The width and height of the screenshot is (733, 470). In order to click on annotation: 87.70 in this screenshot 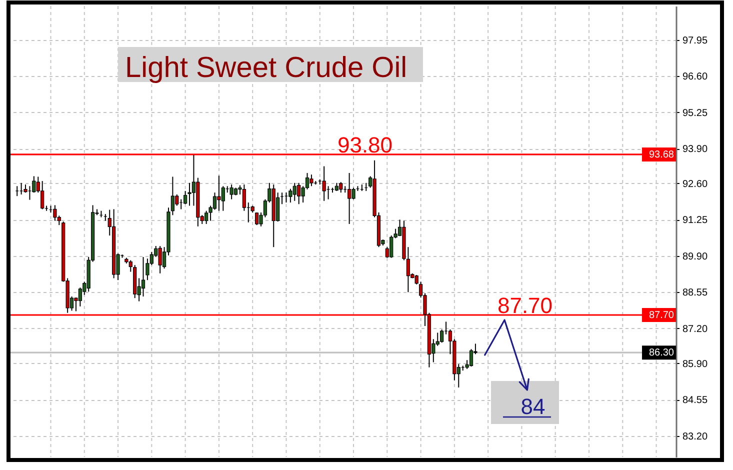, I will do `click(525, 305)`.